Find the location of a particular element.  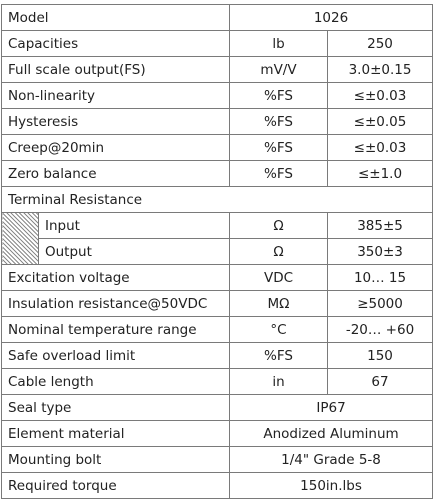

value-insulation-resistance: ≥5000 is located at coordinates (380, 303).